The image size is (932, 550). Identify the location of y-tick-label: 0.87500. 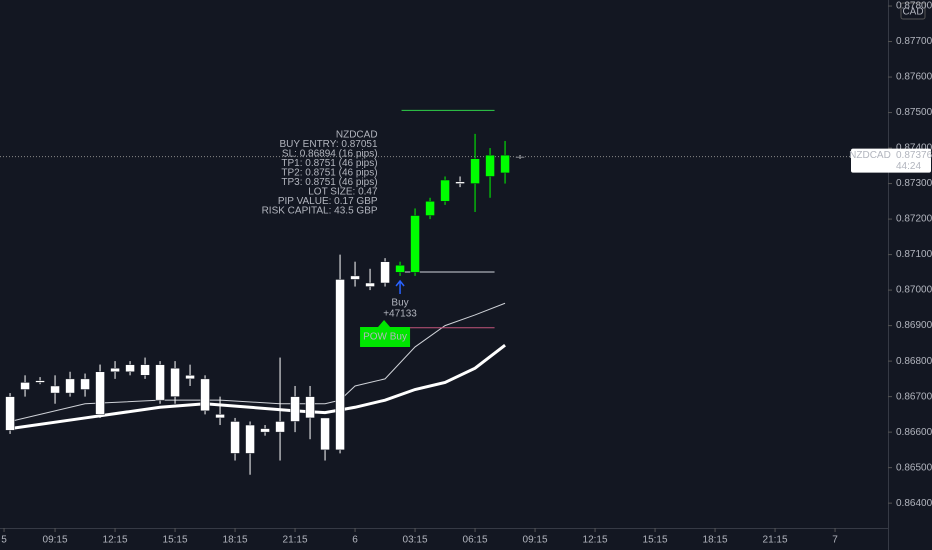
(914, 112).